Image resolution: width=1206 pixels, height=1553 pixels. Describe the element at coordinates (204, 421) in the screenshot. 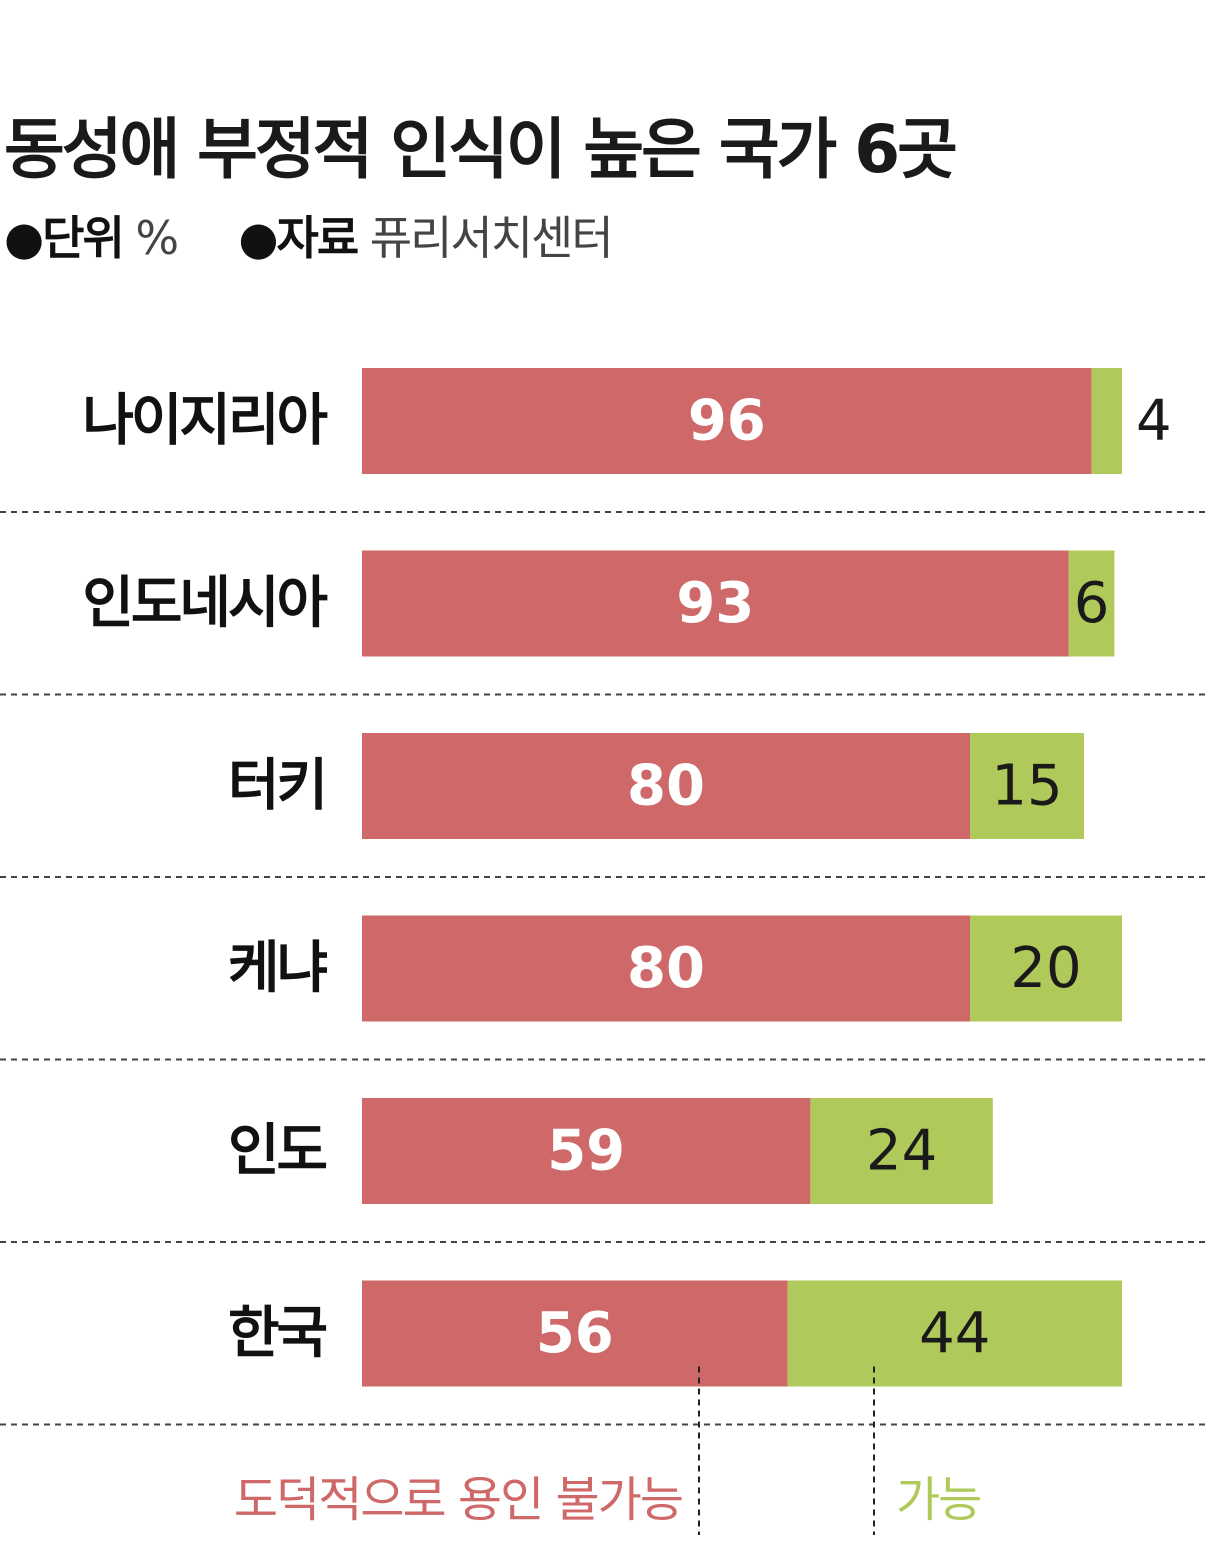

I see `category-label: 나이지리아` at that location.